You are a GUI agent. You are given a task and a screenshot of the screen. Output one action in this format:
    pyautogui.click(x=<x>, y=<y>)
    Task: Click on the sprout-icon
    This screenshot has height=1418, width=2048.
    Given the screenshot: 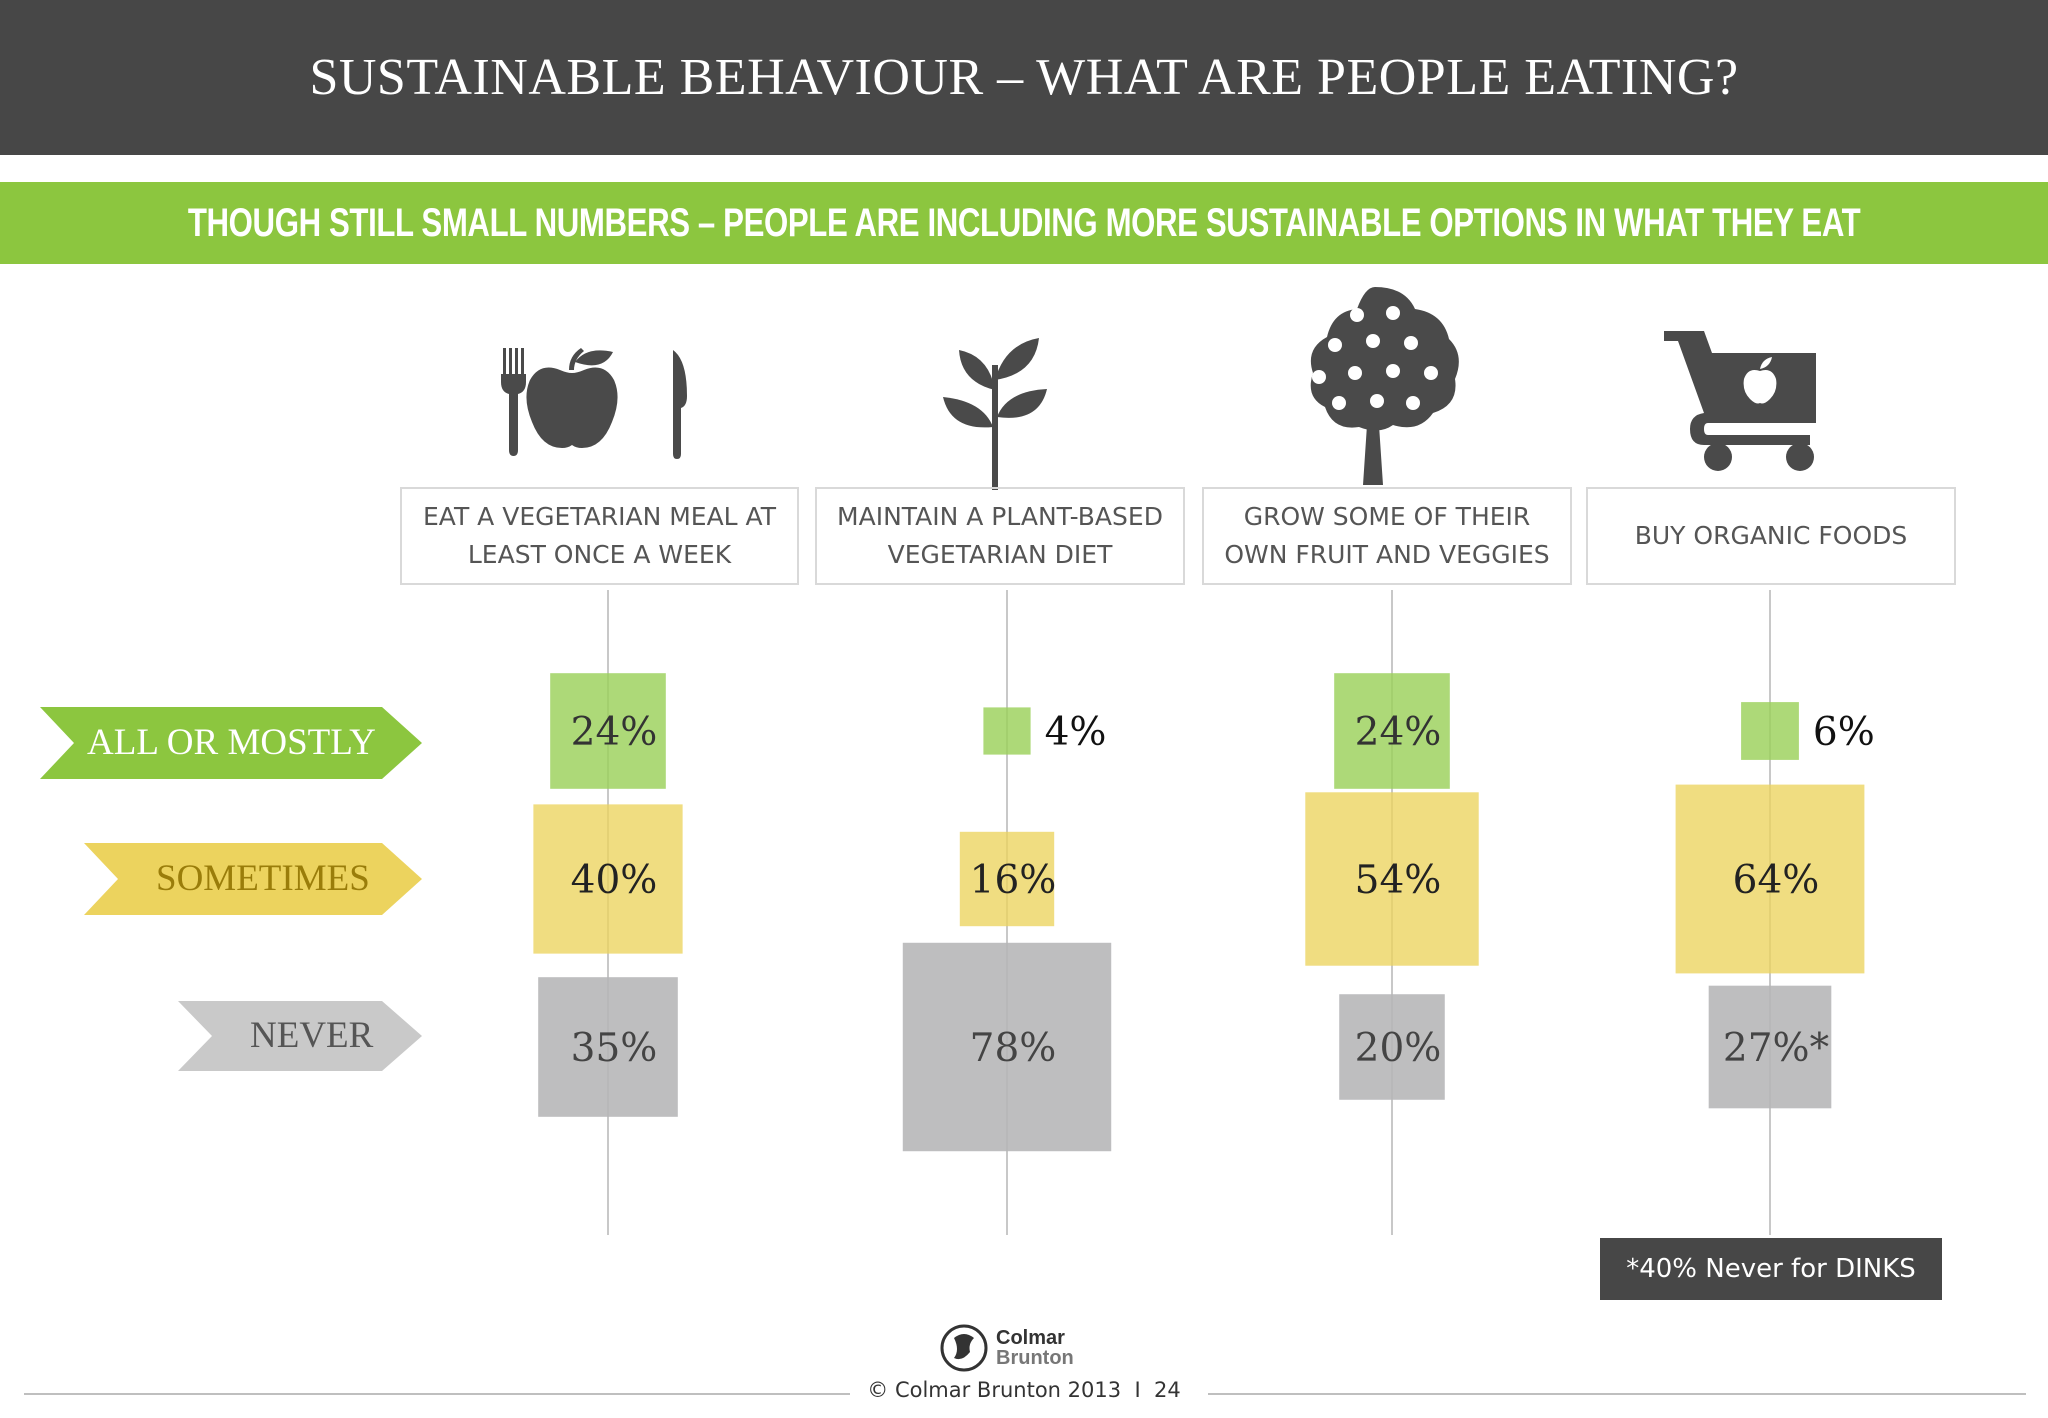 What is the action you would take?
    pyautogui.click(x=995, y=414)
    